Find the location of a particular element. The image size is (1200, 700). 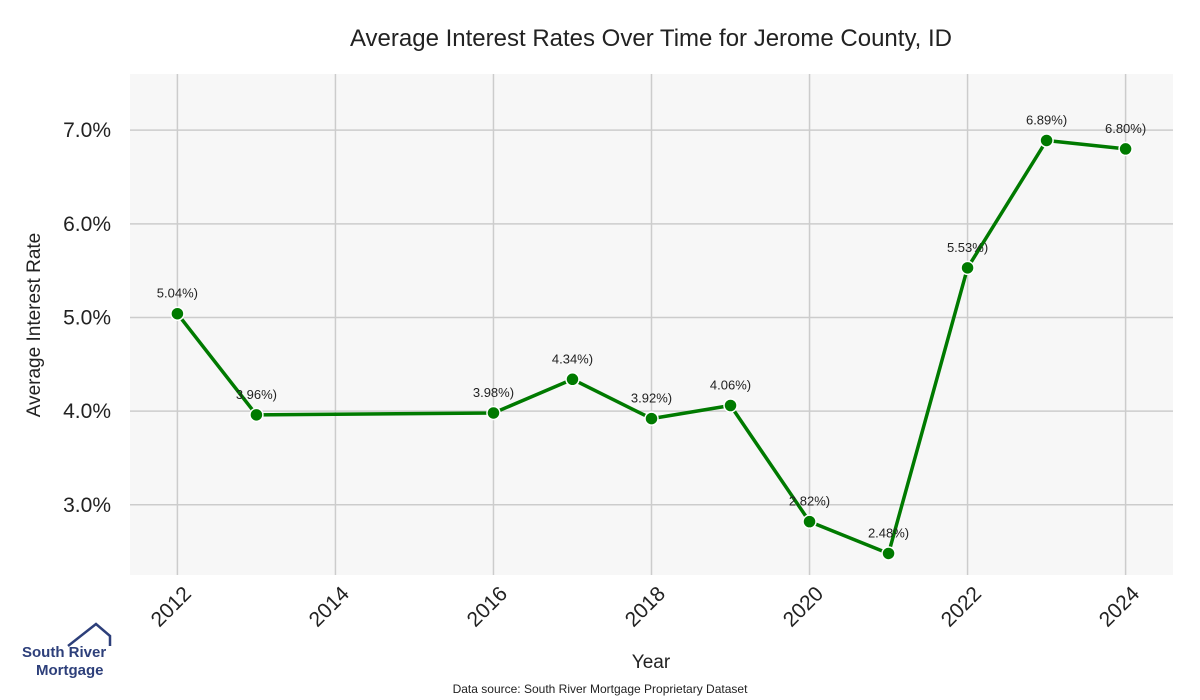

data-label: 3.96%) is located at coordinates (256, 394).